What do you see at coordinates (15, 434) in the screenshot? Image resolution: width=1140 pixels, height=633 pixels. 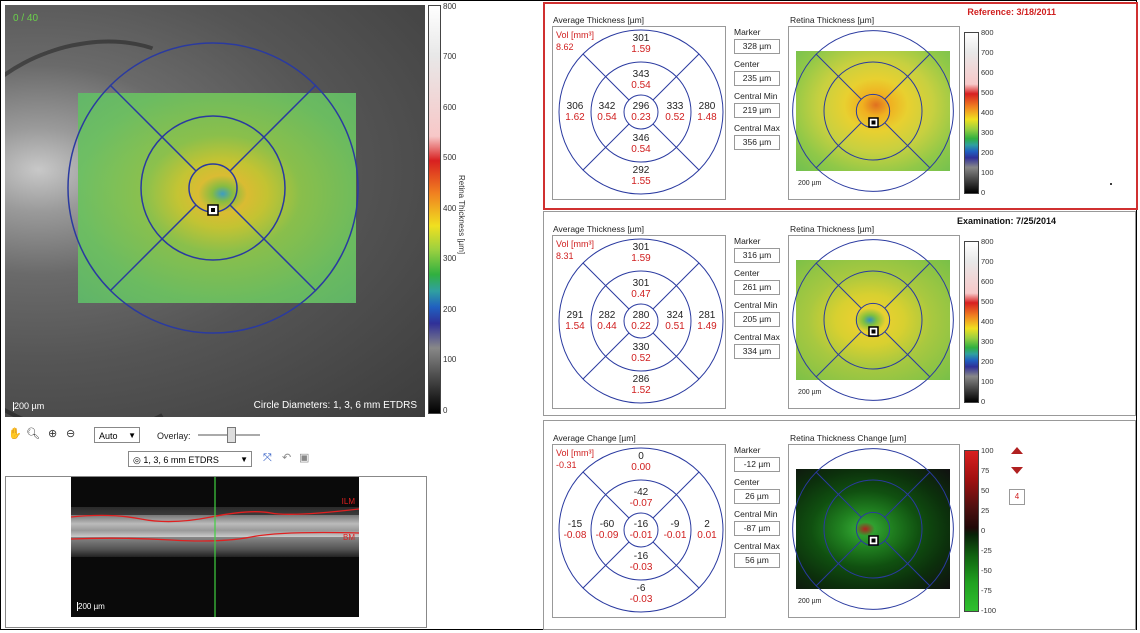 I see `hand-icon: ✋` at bounding box center [15, 434].